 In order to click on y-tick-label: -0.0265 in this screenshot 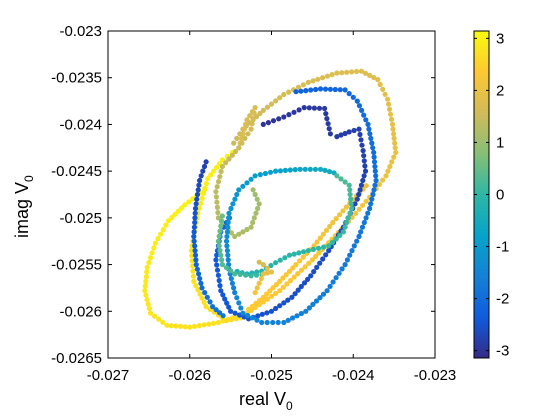, I will do `click(76, 358)`.